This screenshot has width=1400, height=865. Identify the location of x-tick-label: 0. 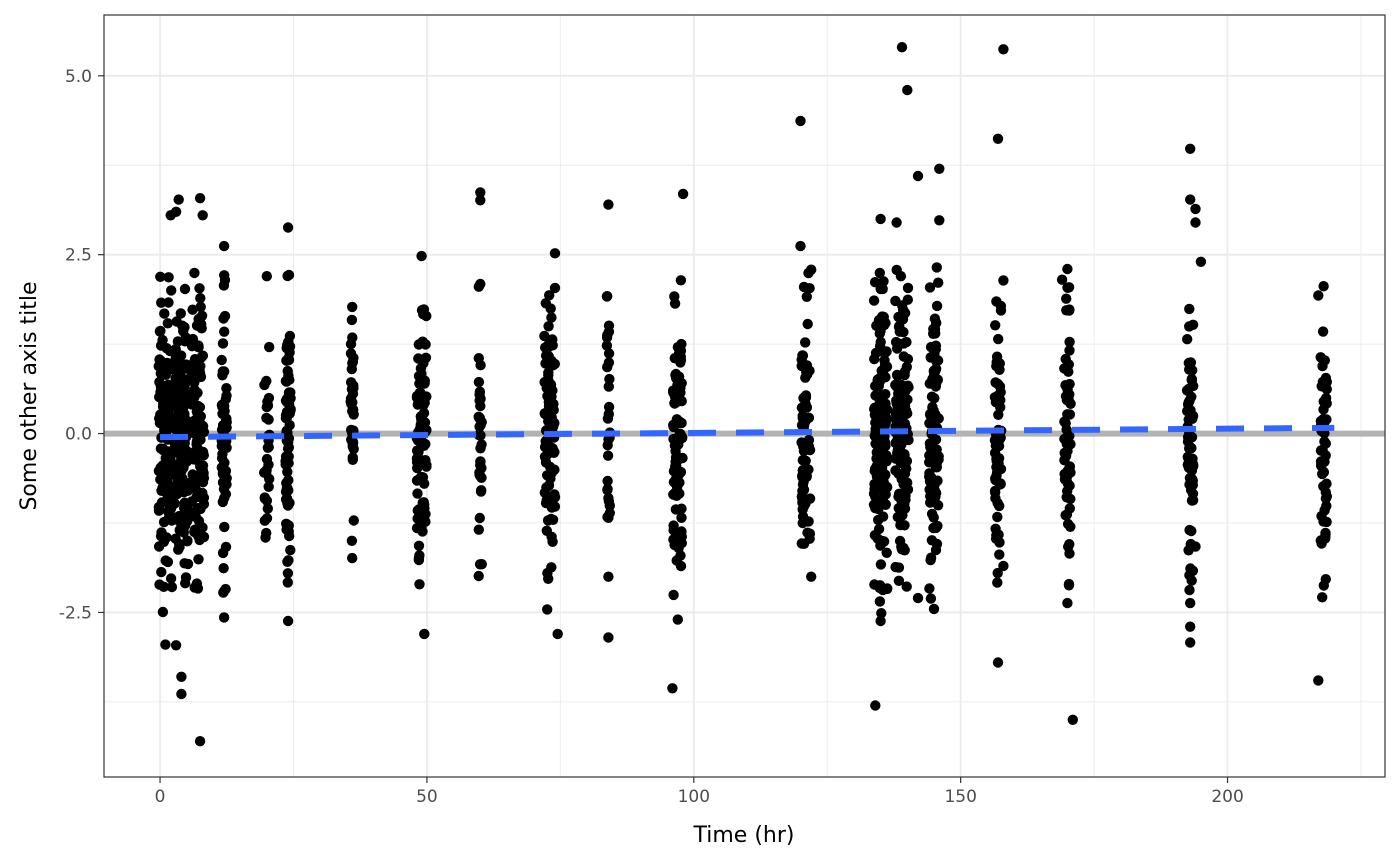
(160, 797).